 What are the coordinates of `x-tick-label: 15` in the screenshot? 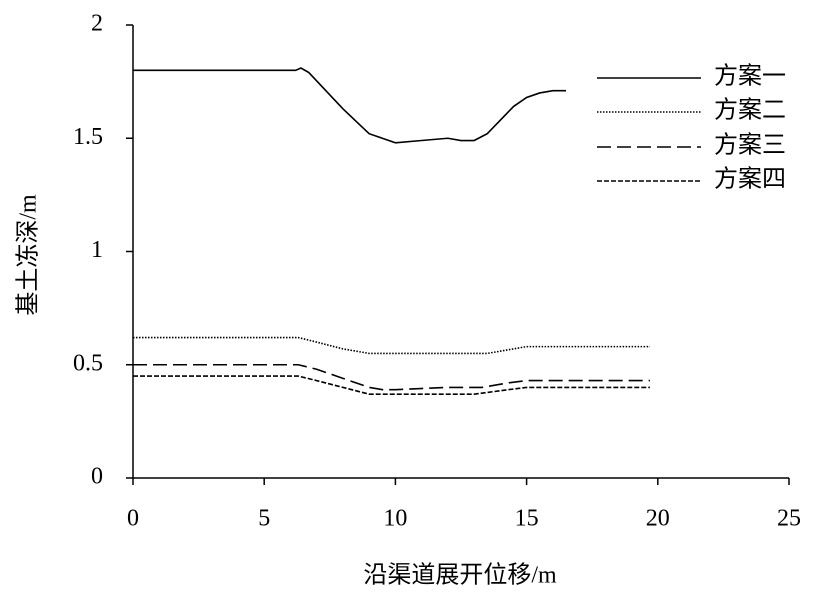 It's located at (527, 519).